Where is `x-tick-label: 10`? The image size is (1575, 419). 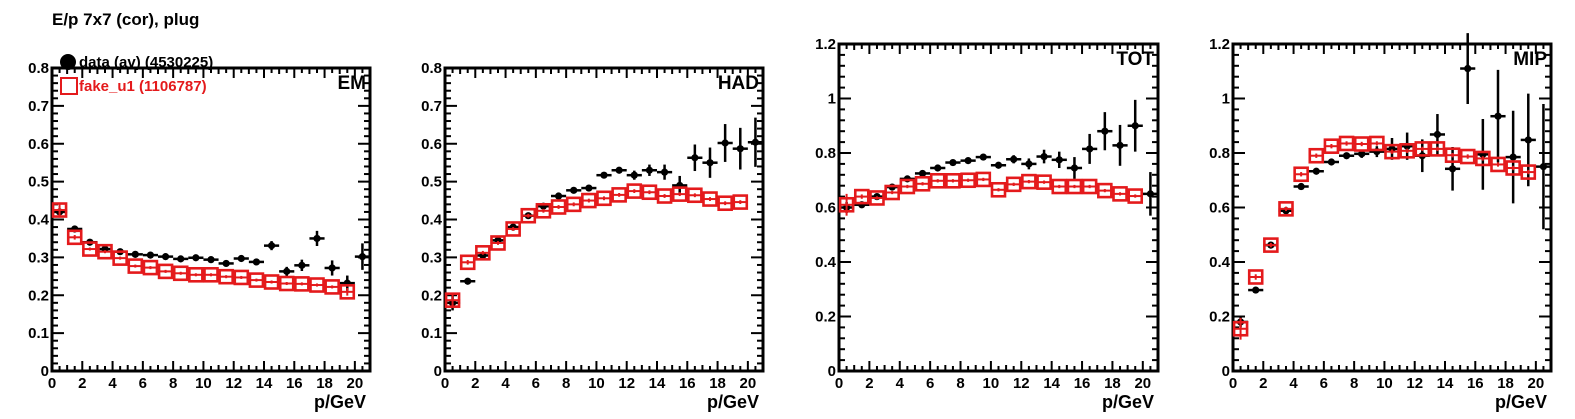
x-tick-label: 10 is located at coordinates (1384, 383).